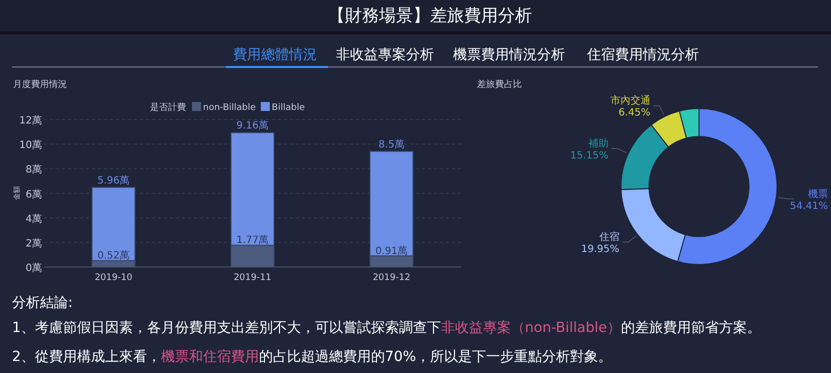 The height and width of the screenshot is (373, 831). What do you see at coordinates (226, 328) in the screenshot?
I see `text: 1、考慮節假日因素，各月份費用支出差別不大，可以嘗試探索調查下` at bounding box center [226, 328].